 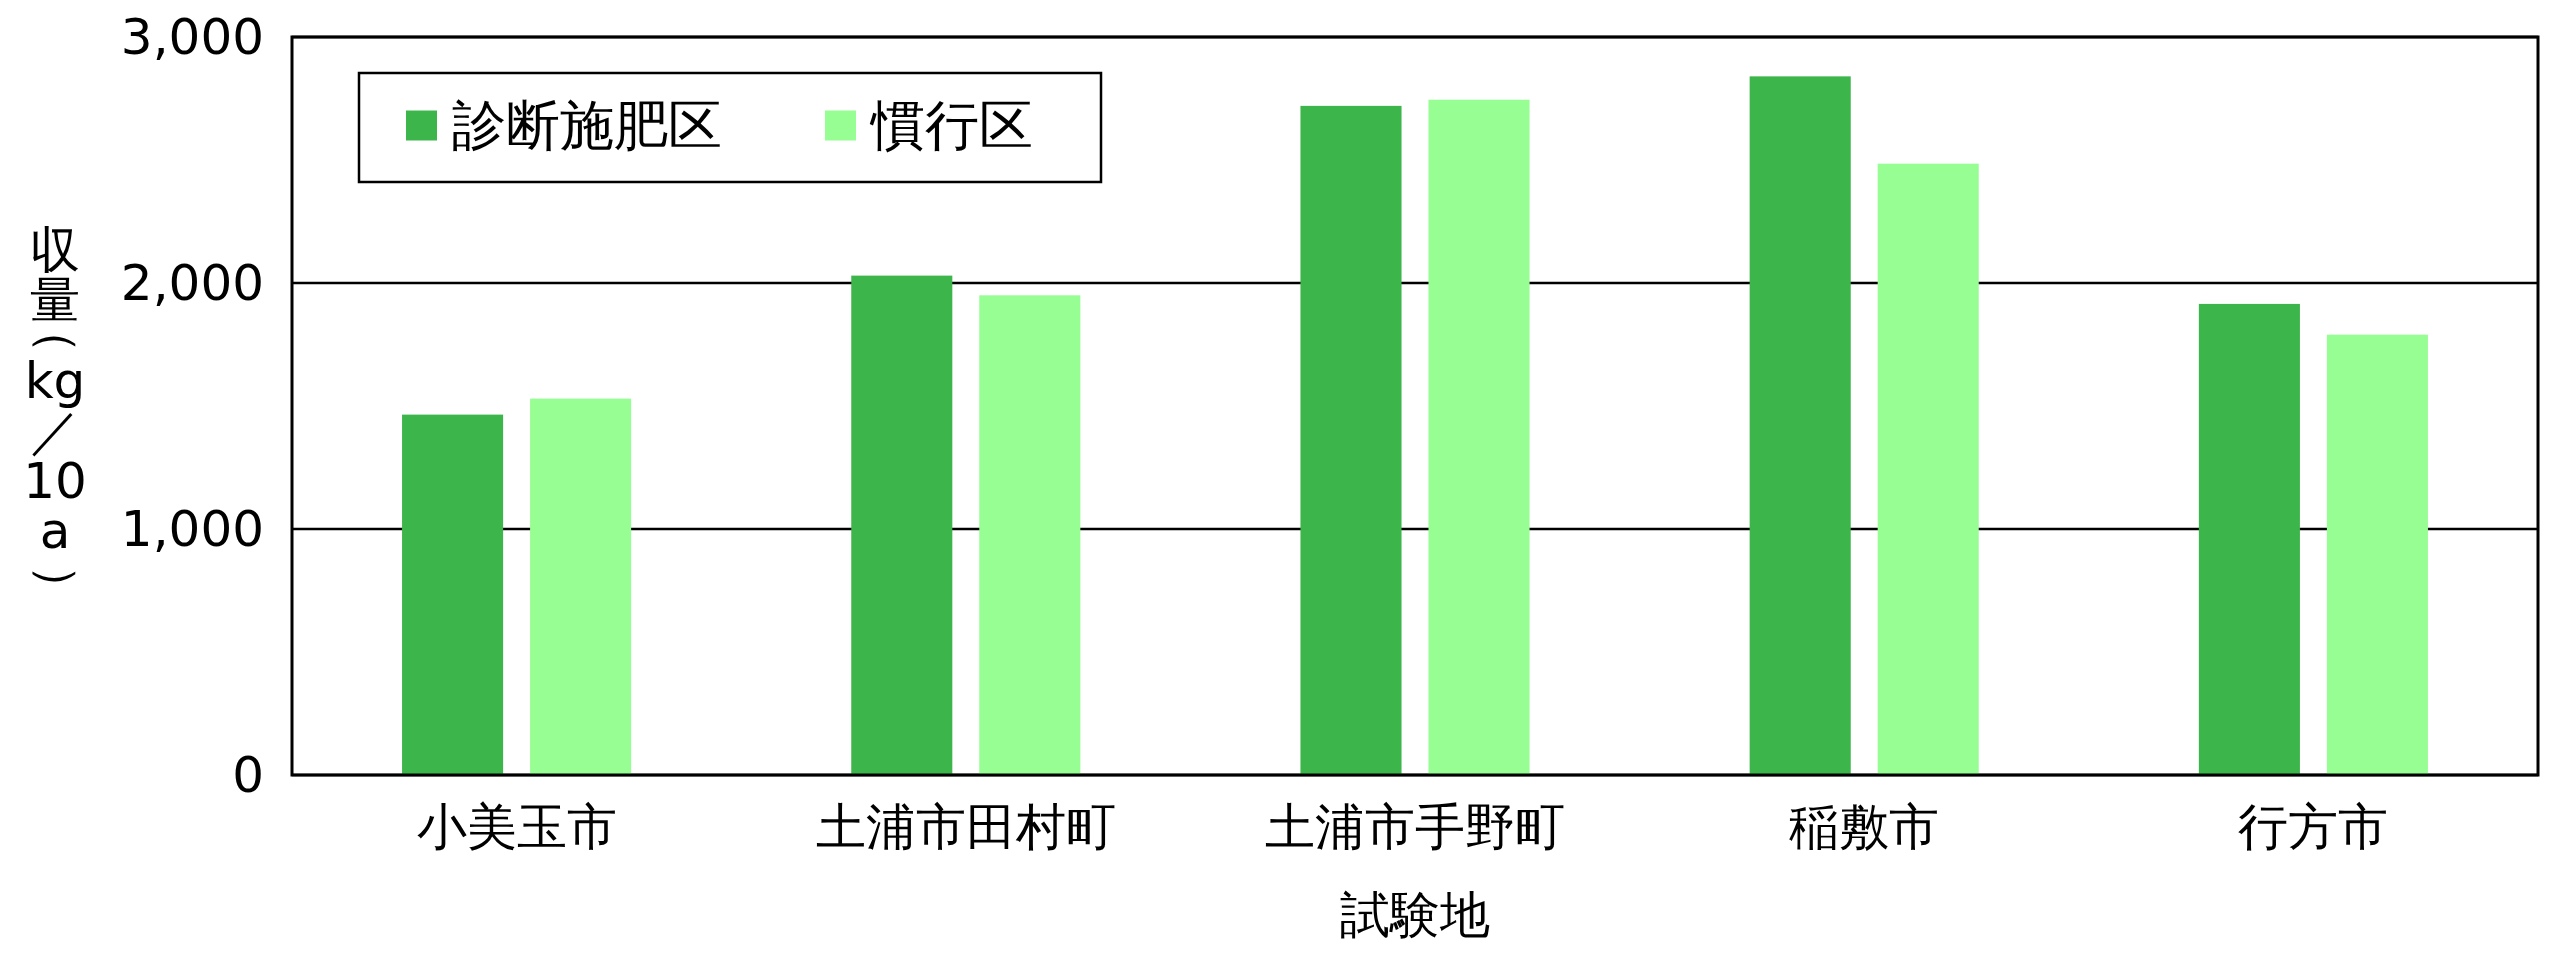 I want to click on y-tick-label: 1,000, so click(x=192, y=529).